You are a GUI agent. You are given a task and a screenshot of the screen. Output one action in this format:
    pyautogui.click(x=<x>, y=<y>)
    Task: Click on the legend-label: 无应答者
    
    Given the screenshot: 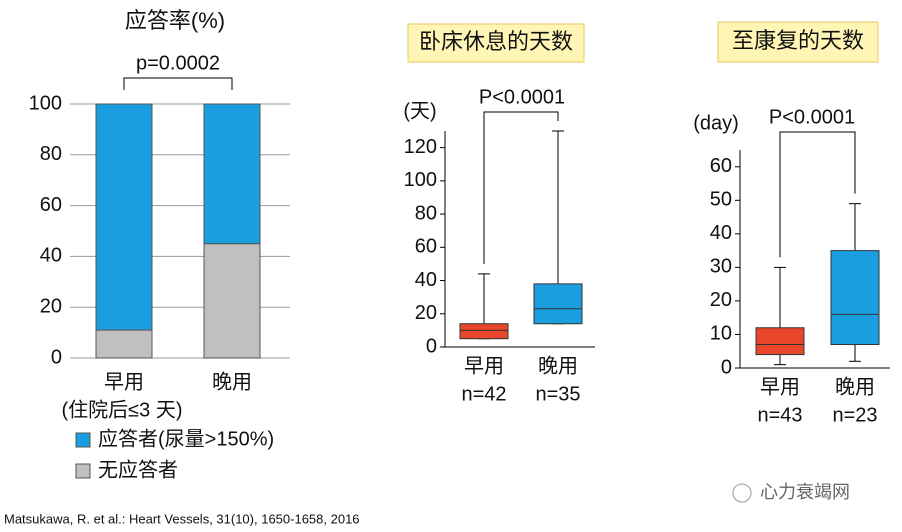 What is the action you would take?
    pyautogui.click(x=138, y=469)
    